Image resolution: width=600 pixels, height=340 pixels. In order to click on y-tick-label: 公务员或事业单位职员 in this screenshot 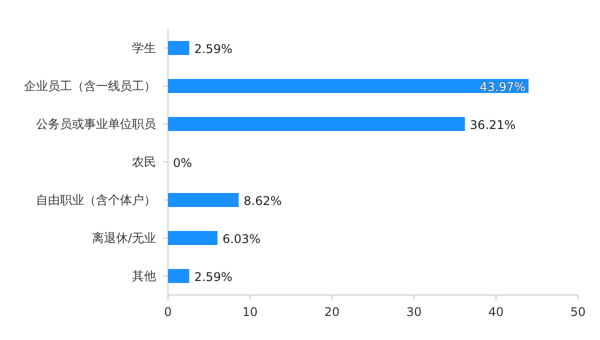, I will do `click(96, 124)`.